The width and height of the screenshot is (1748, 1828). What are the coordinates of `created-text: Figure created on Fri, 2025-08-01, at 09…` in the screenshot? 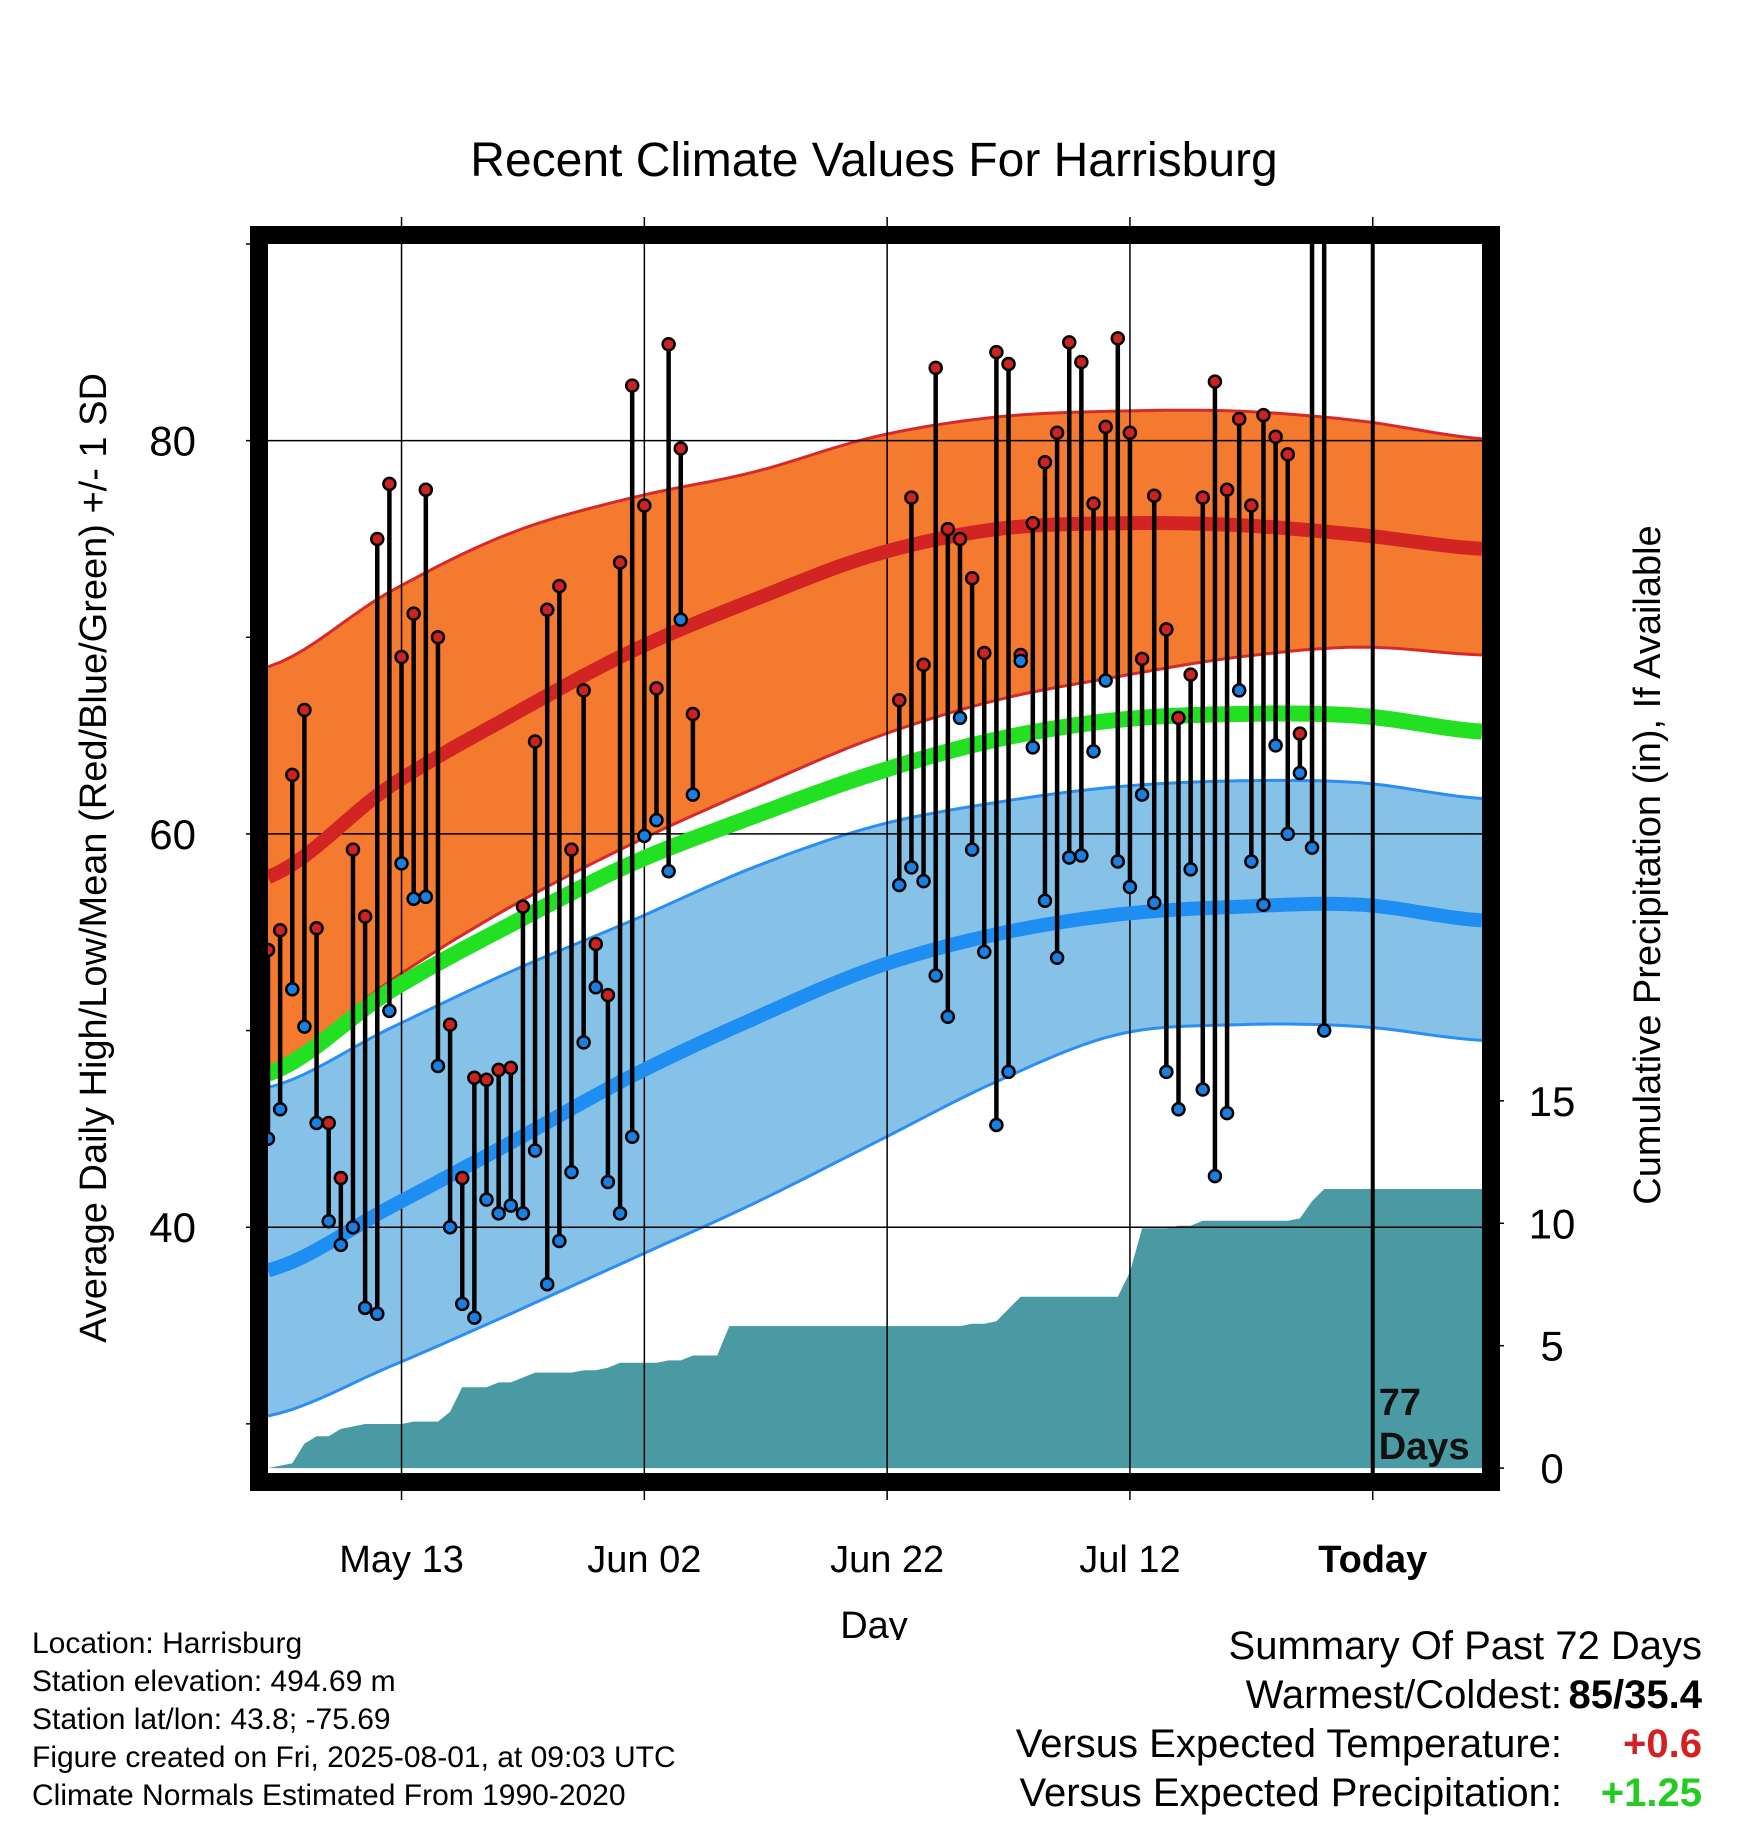 It's located at (354, 1757).